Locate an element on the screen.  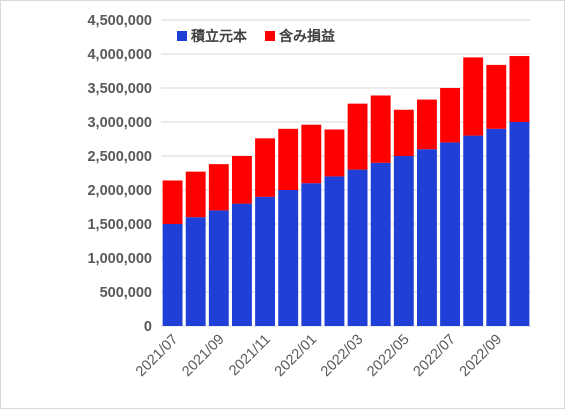
y-tick-label: 1,000,000 is located at coordinates (119, 259).